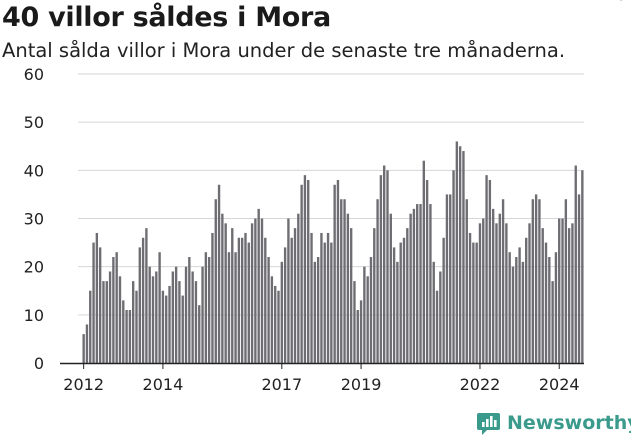 Image resolution: width=631 pixels, height=439 pixels. I want to click on data-labels: 40, so click(615, 2).